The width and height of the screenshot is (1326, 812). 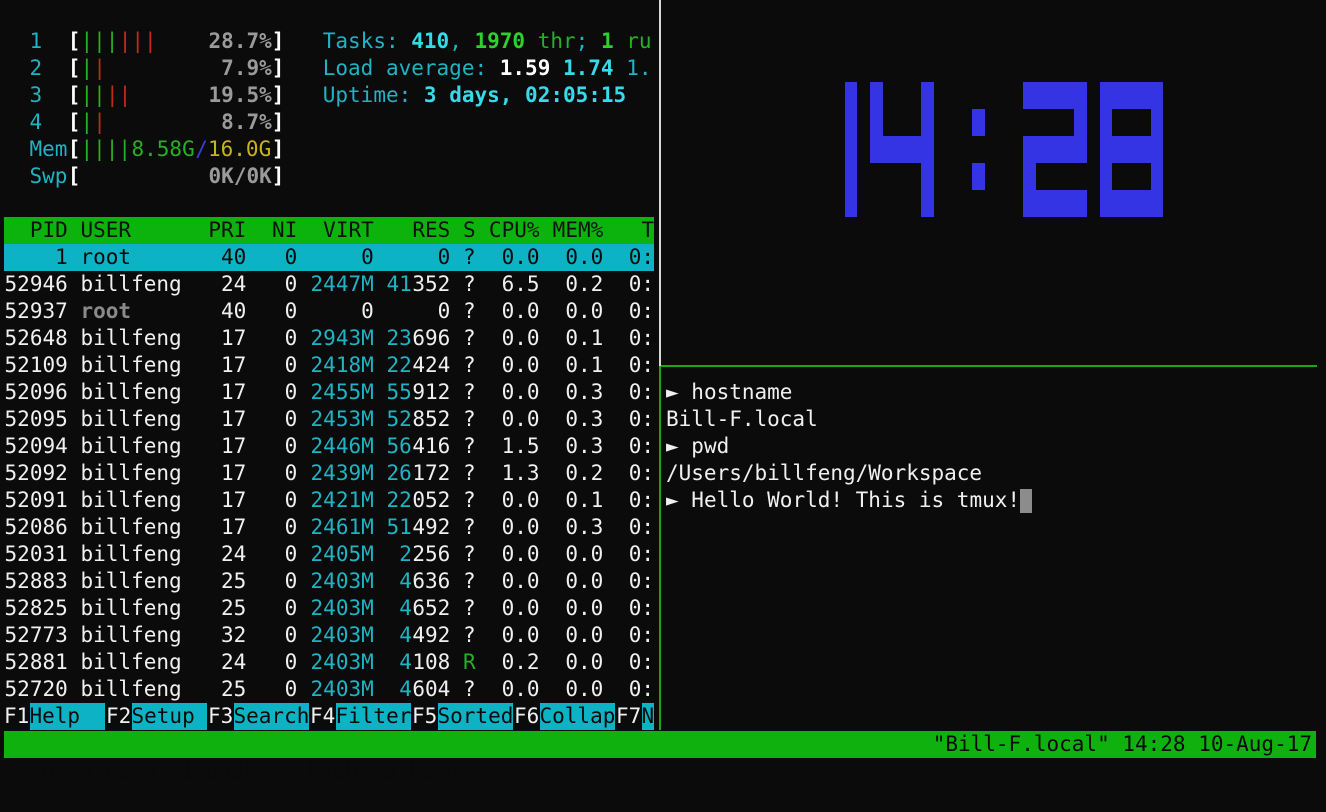 What do you see at coordinates (329, 527) in the screenshot?
I see `process-row: 52086 billfeng 17 0 2461M 492 51? 0.0 0.3 0:` at bounding box center [329, 527].